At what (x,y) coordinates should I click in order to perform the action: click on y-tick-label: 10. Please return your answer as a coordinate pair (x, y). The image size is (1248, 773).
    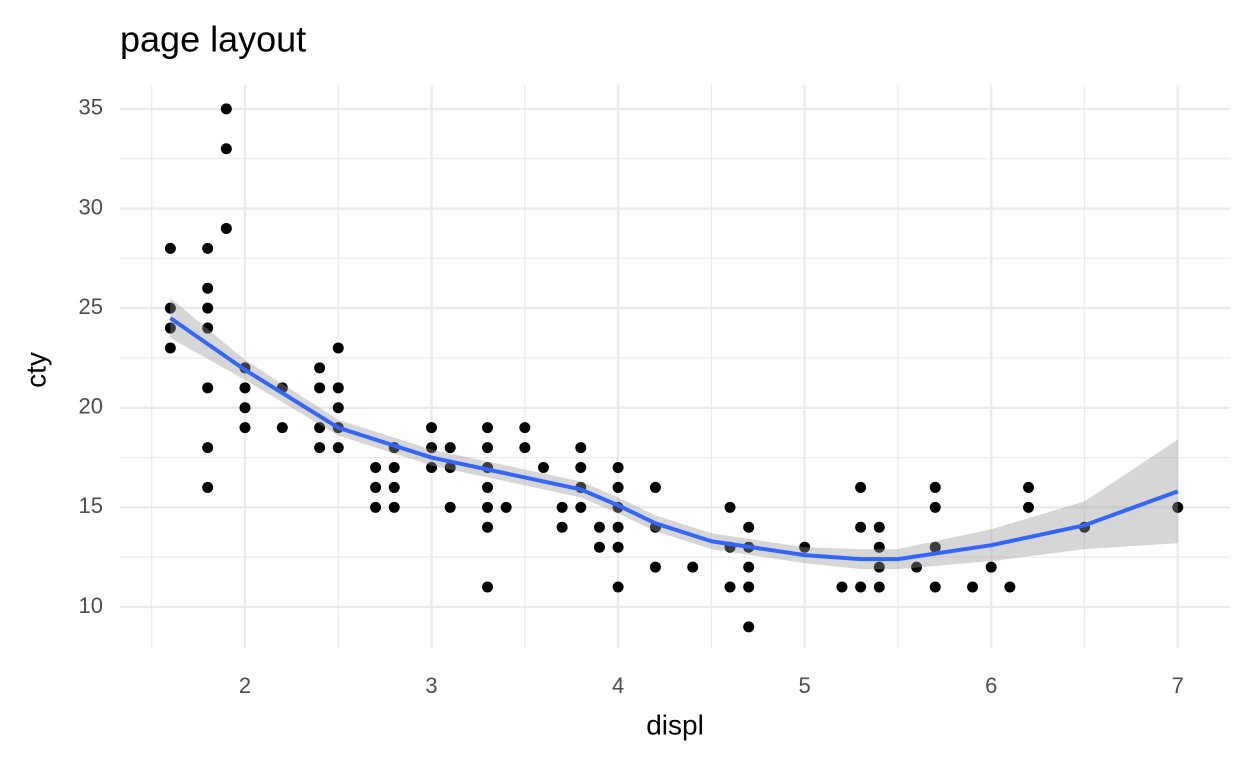
    Looking at the image, I should click on (91, 605).